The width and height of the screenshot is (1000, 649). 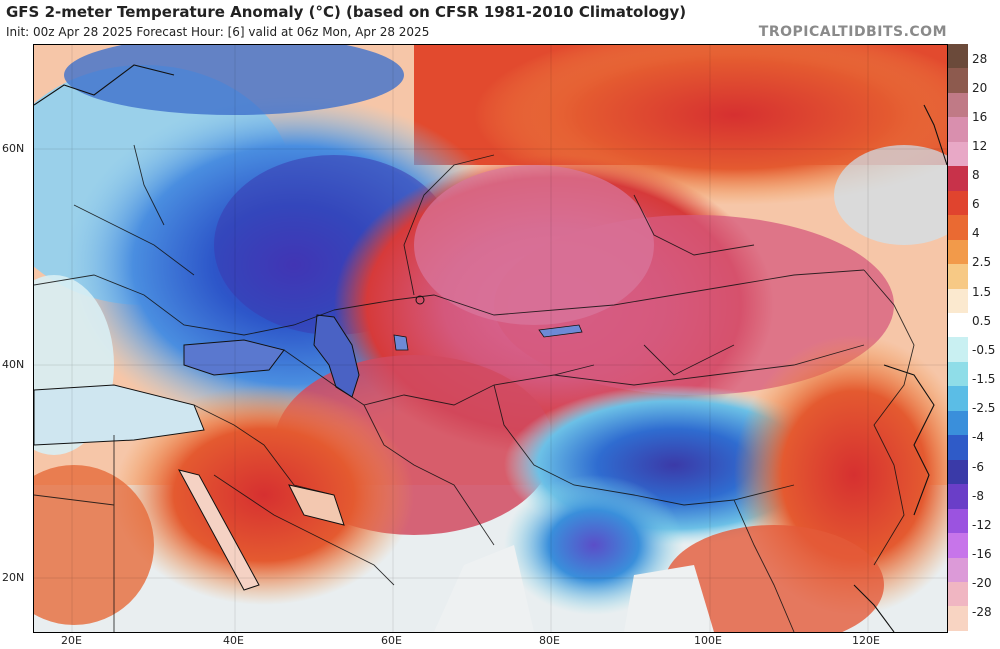 I want to click on colorbar-label: 28, so click(x=980, y=59).